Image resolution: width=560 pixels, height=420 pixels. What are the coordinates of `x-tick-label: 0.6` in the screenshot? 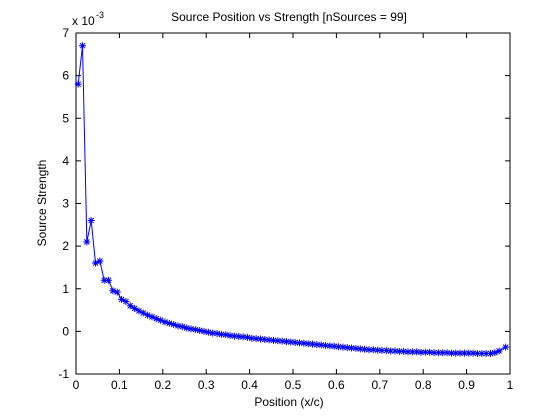 It's located at (336, 385).